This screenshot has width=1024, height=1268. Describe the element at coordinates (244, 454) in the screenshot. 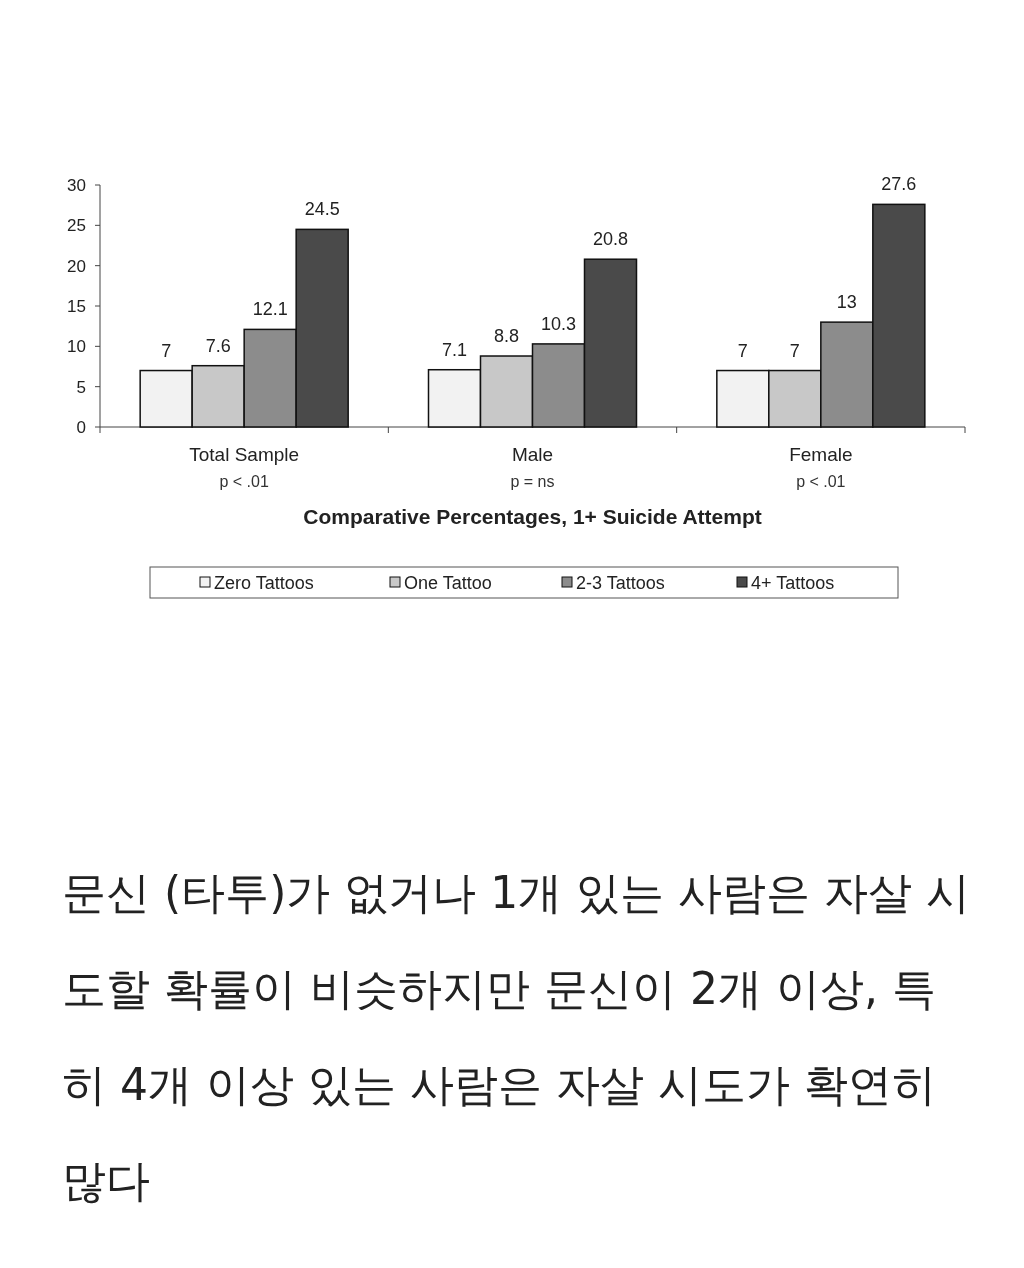

I see `x-tick-label: Total Sample` at that location.